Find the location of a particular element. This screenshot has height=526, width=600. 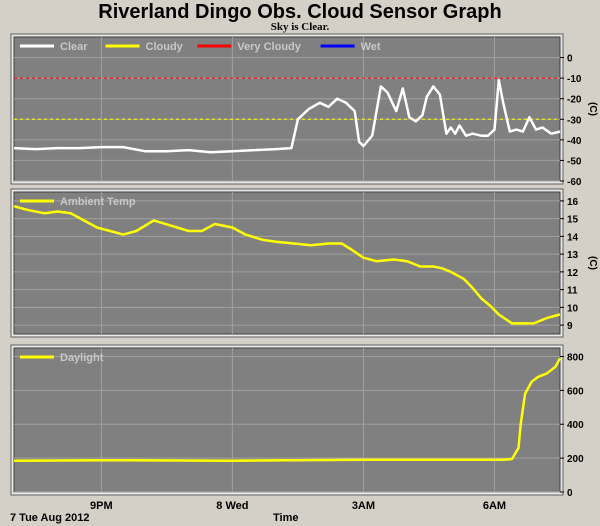

y-tick-label: -30 is located at coordinates (574, 120).